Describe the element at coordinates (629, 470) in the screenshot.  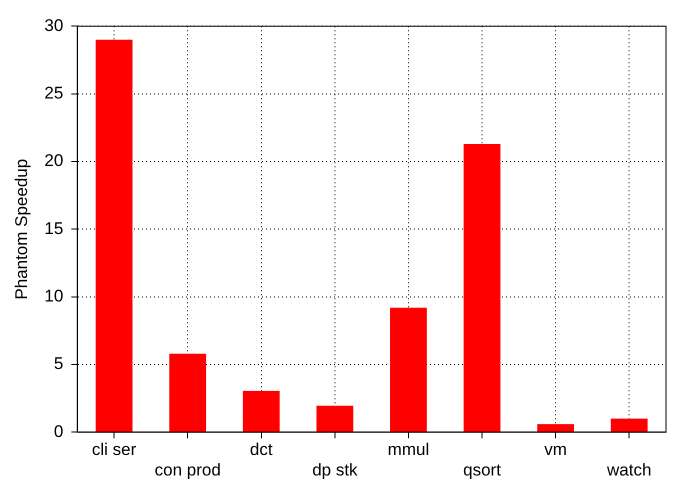
I see `x-tick-label: watch` at that location.